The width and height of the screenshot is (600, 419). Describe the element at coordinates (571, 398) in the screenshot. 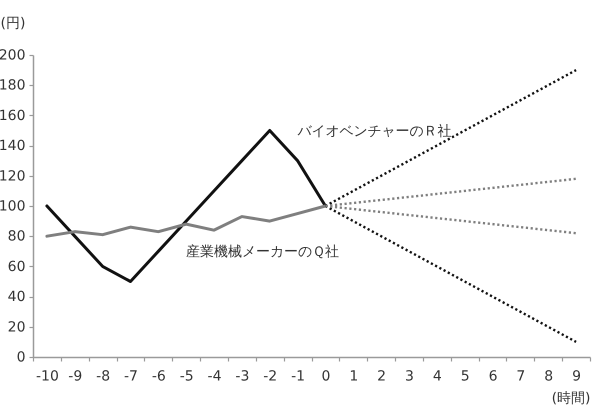

I see `x-axis-title: (時間)` at that location.